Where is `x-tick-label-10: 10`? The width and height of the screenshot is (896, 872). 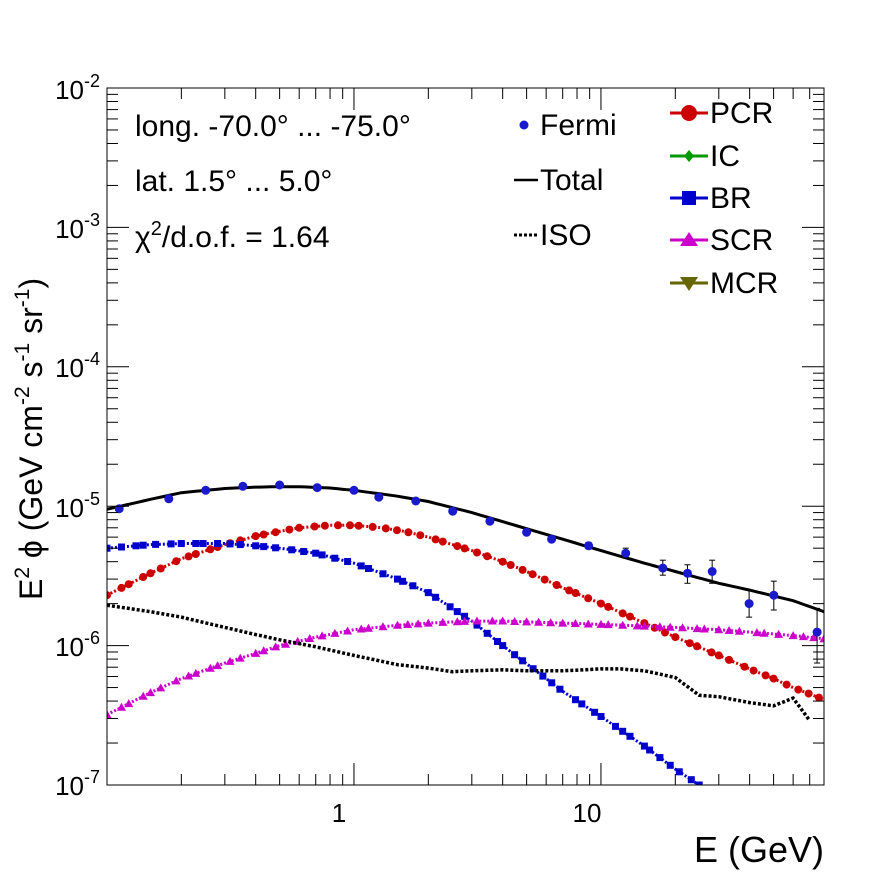 x-tick-label-10: 10 is located at coordinates (587, 813).